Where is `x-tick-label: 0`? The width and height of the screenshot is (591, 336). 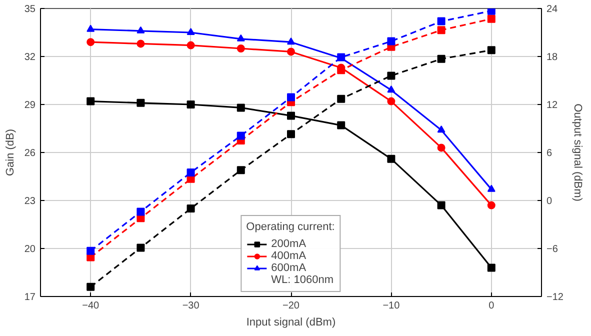
x-tick-label: 0 is located at coordinates (491, 306).